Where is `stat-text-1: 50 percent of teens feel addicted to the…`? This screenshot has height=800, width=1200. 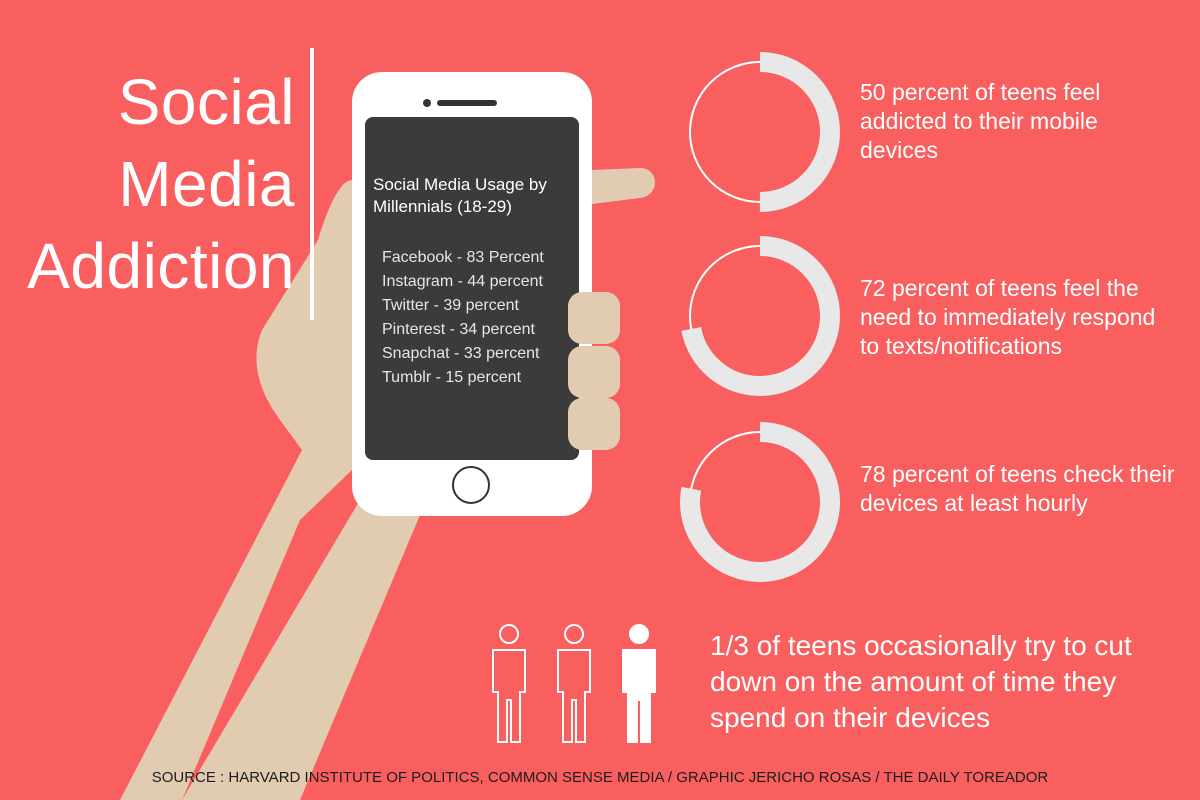 stat-text-1: 50 percent of teens feel addicted to the… is located at coordinates (980, 121).